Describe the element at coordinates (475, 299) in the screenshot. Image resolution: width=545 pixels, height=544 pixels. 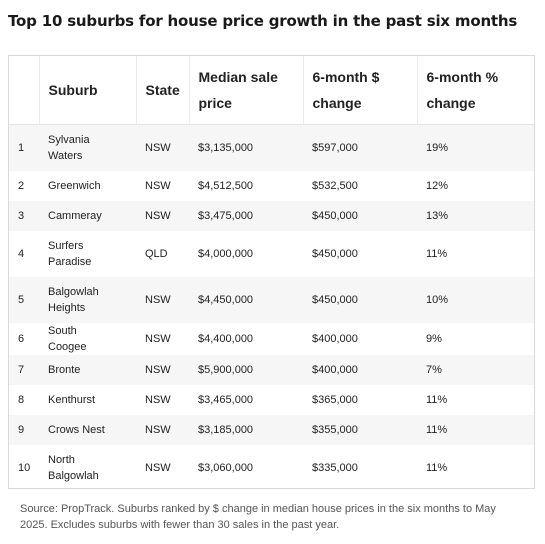
I see `cell-percent-change: 10%` at that location.